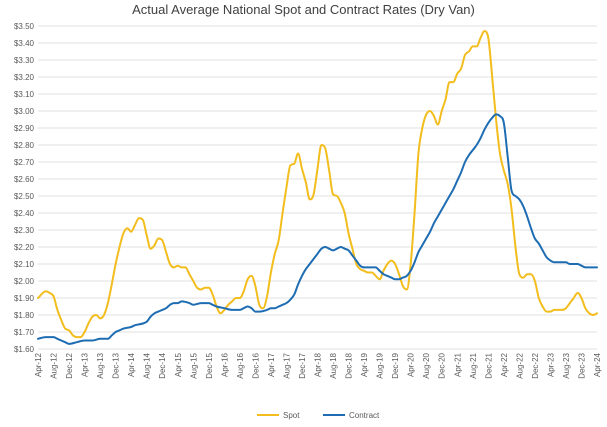 Image resolution: width=607 pixels, height=427 pixels. I want to click on y-tick-label: $3.00, so click(24, 111).